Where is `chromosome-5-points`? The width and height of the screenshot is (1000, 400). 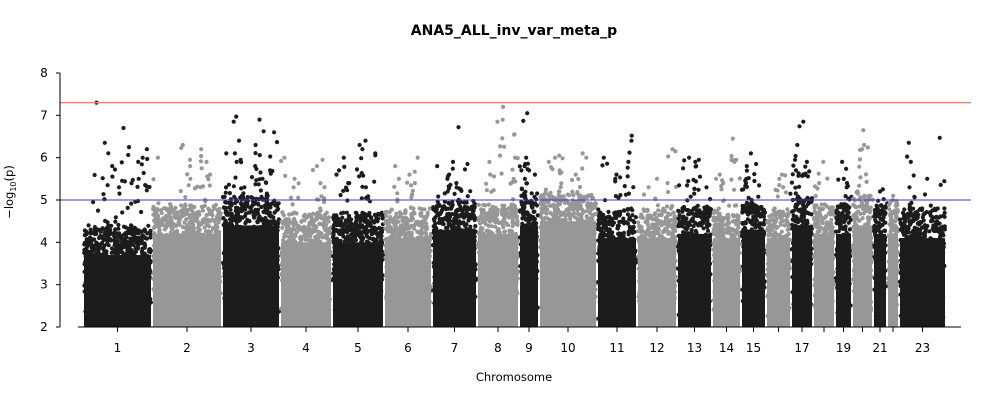
chromosome-5-points is located at coordinates (358, 232).